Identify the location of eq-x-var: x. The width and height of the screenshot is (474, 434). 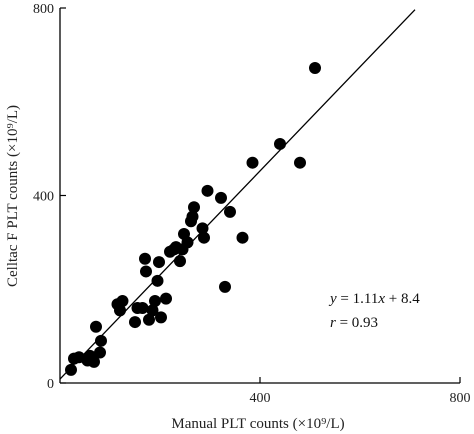
(381, 299).